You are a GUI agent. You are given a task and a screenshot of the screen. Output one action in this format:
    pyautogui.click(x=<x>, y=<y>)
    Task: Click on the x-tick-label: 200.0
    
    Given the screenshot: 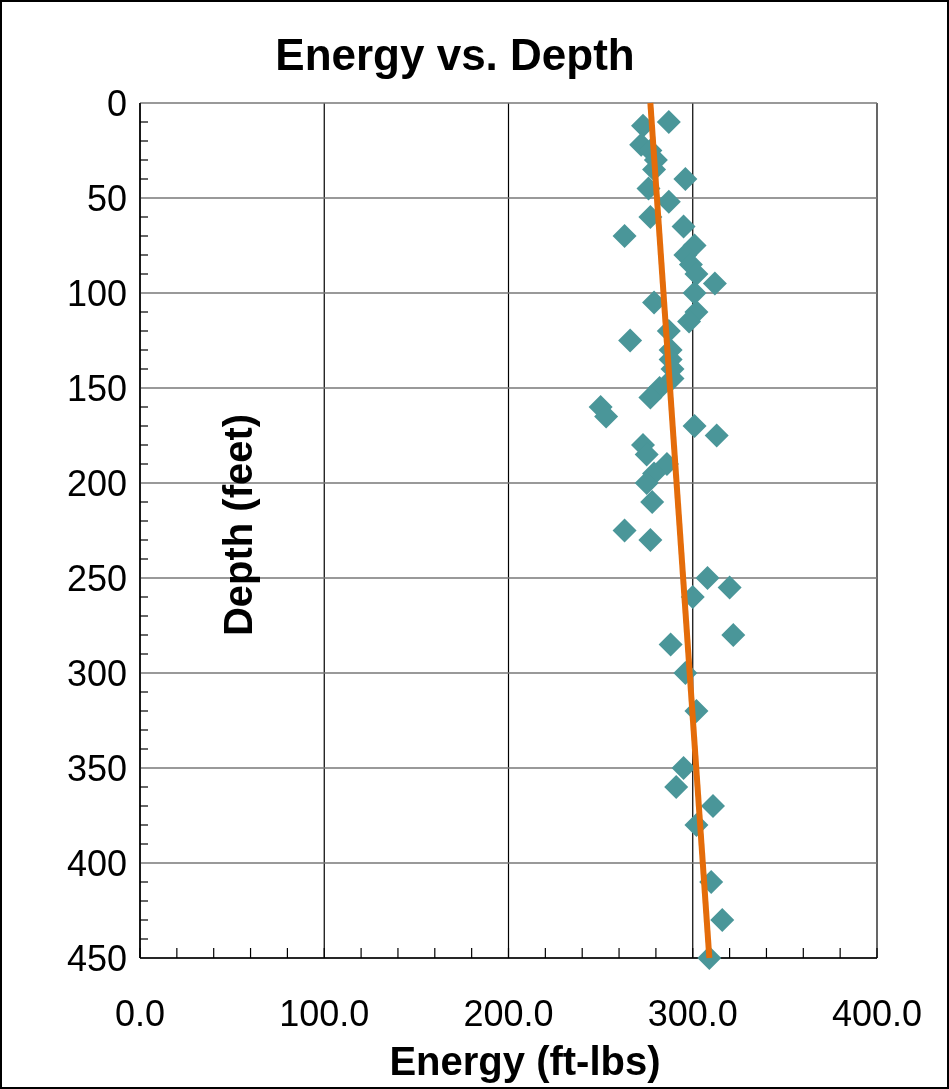 What is the action you would take?
    pyautogui.click(x=508, y=1013)
    